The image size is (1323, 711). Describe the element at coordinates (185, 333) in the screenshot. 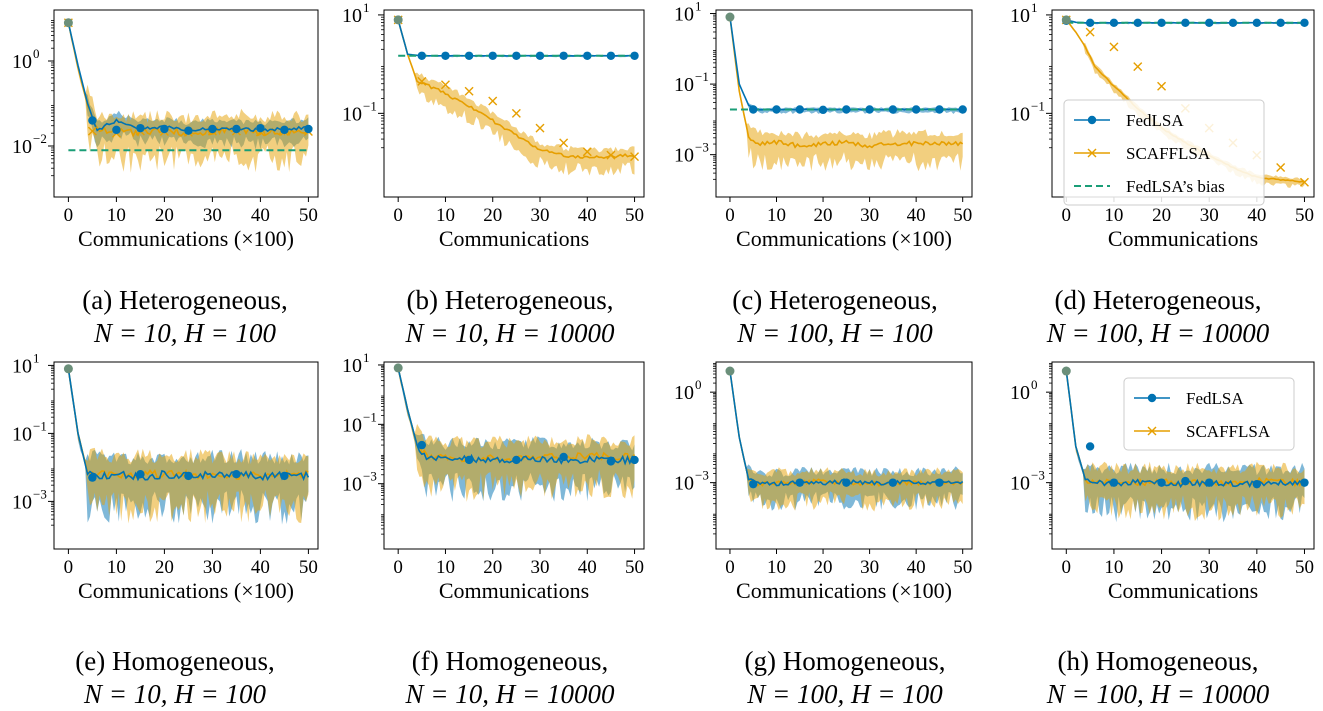

I see `caption-eq: N = 10, H = 100` at that location.